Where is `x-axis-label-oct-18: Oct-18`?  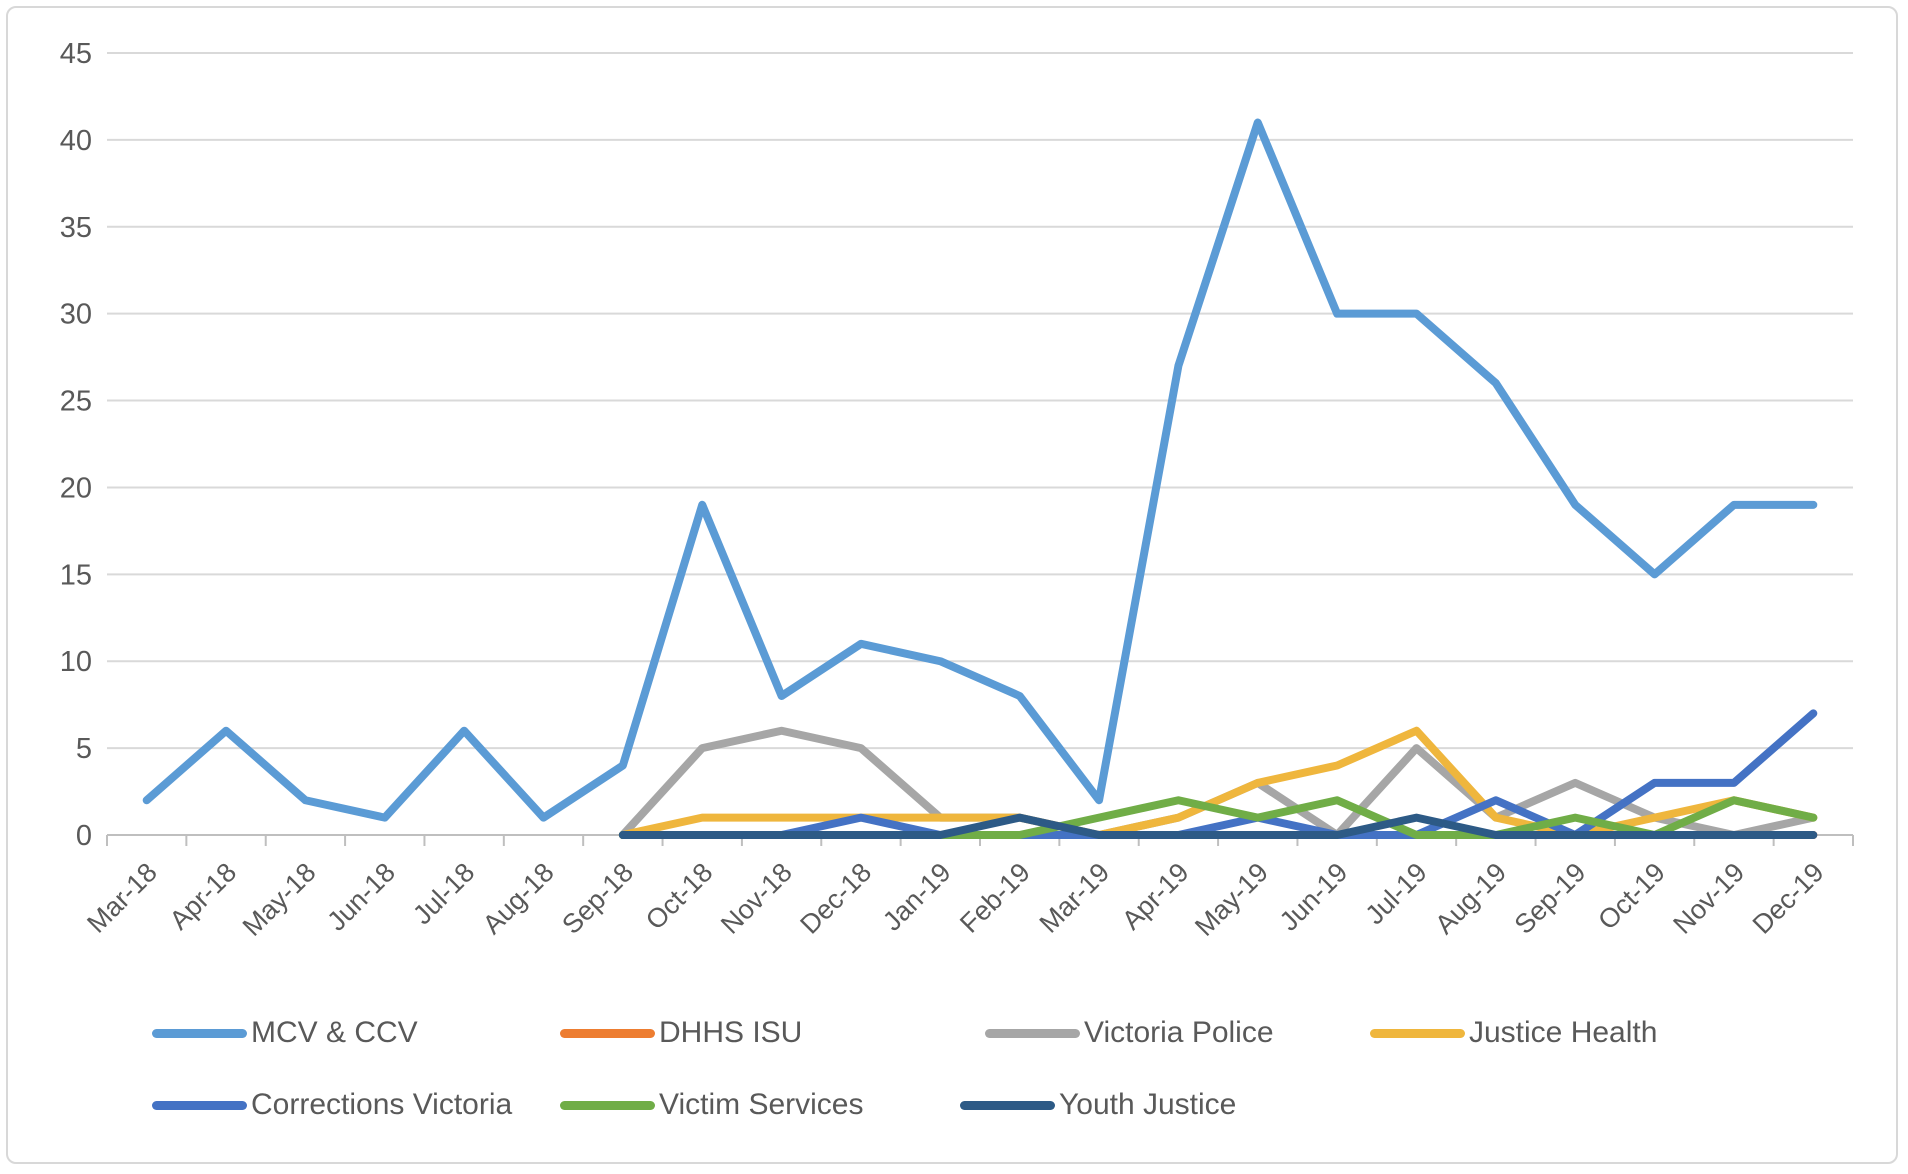
x-axis-label-oct-18: Oct-18 is located at coordinates (679, 896).